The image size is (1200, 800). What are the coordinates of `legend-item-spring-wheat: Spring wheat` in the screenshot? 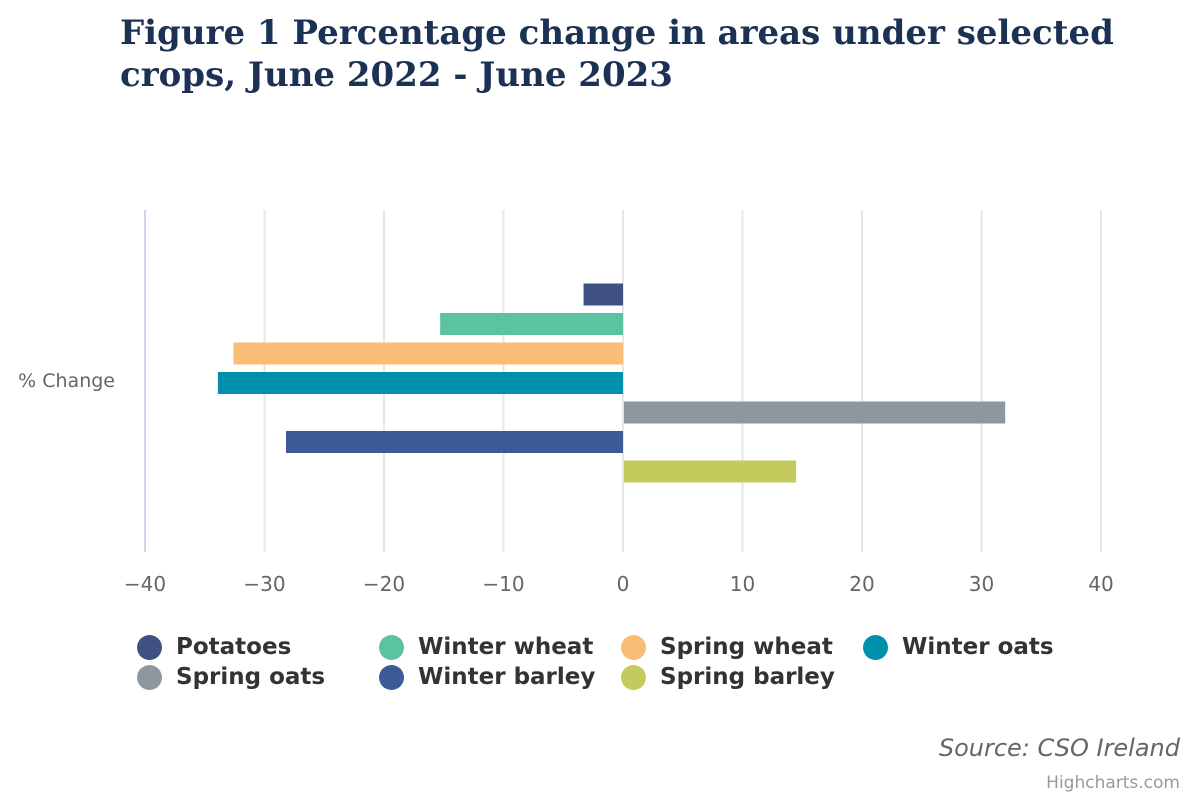 It's located at (742, 647).